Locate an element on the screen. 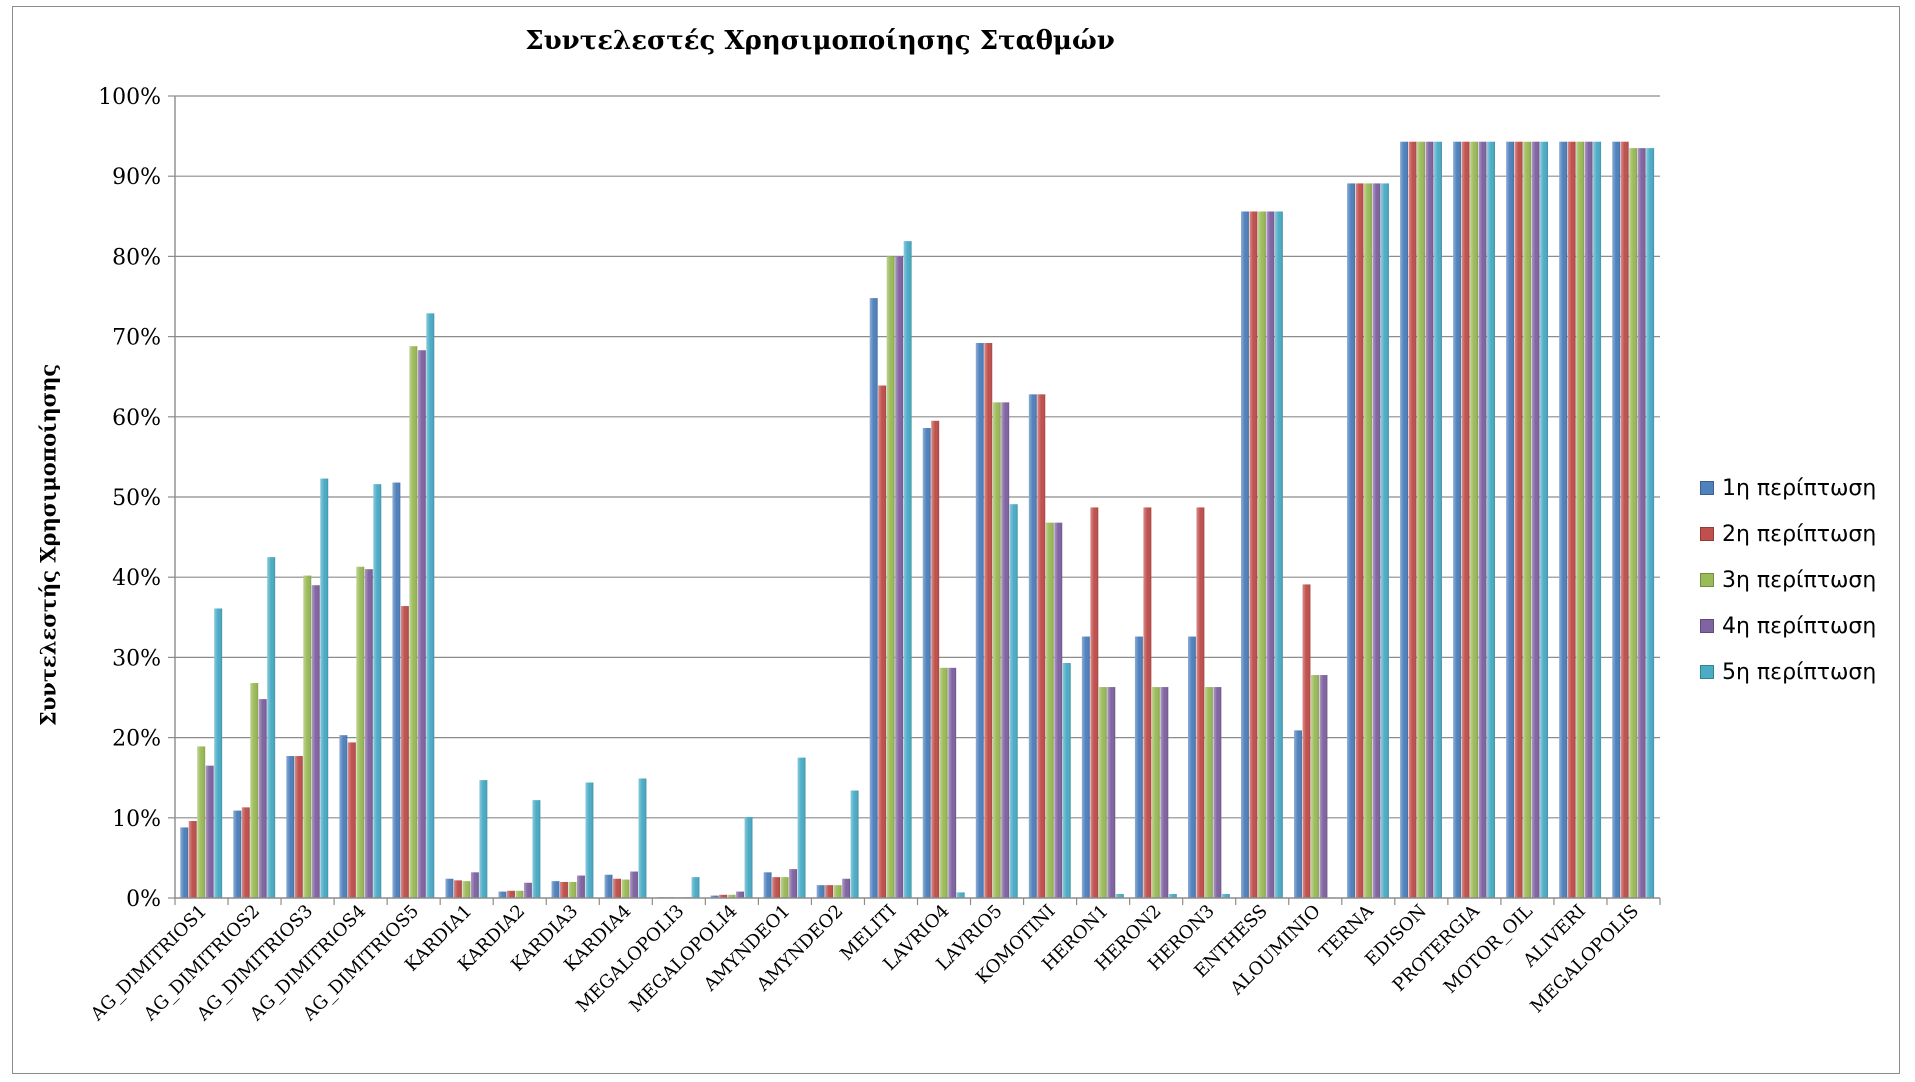 Image resolution: width=1915 pixels, height=1082 pixels. legend-label: 4η περίπτωση is located at coordinates (1799, 626).